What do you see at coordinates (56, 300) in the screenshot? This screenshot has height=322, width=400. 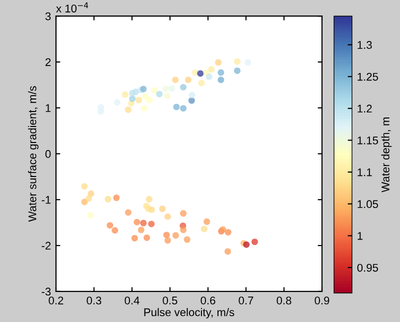 I see `x-tick-label: 0.2` at bounding box center [56, 300].